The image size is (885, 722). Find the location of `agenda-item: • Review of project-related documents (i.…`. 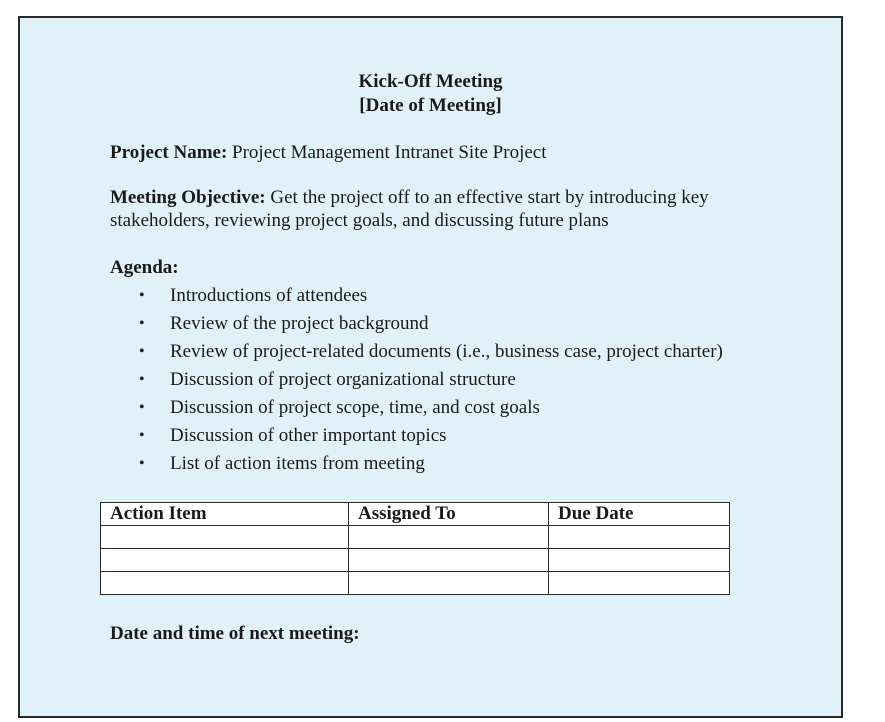

agenda-item: • Review of project-related documents (i.… is located at coordinates (416, 352).